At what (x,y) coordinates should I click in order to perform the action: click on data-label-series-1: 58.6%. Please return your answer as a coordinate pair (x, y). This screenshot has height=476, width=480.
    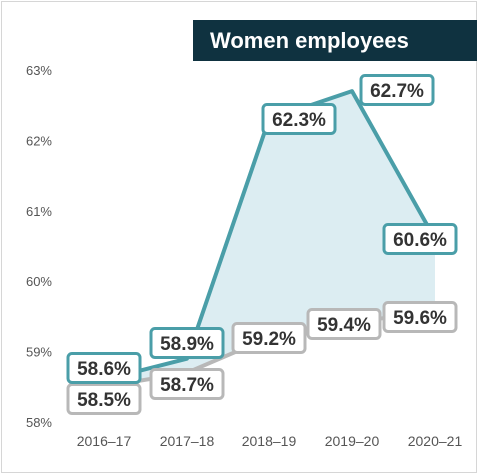
    Looking at the image, I should click on (104, 369).